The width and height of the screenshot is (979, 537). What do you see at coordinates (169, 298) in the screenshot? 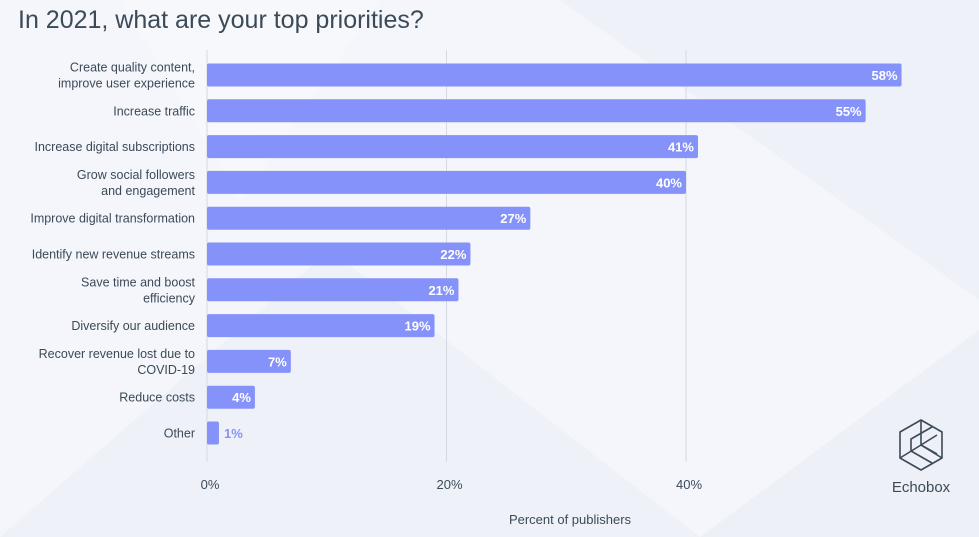
I see `category-label-line: efficiency` at bounding box center [169, 298].